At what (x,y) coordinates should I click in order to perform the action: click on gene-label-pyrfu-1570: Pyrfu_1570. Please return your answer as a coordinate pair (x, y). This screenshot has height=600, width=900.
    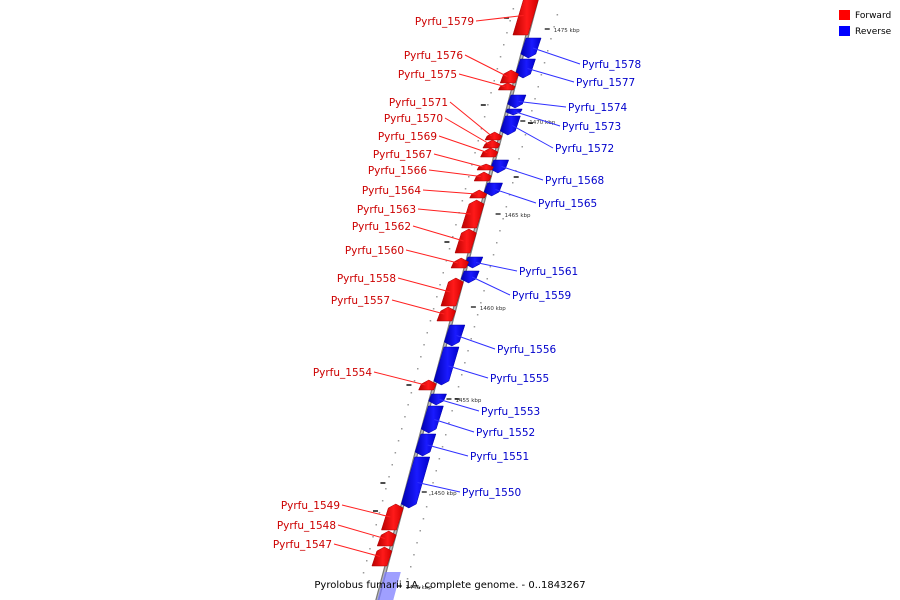
    Looking at the image, I should click on (413, 119).